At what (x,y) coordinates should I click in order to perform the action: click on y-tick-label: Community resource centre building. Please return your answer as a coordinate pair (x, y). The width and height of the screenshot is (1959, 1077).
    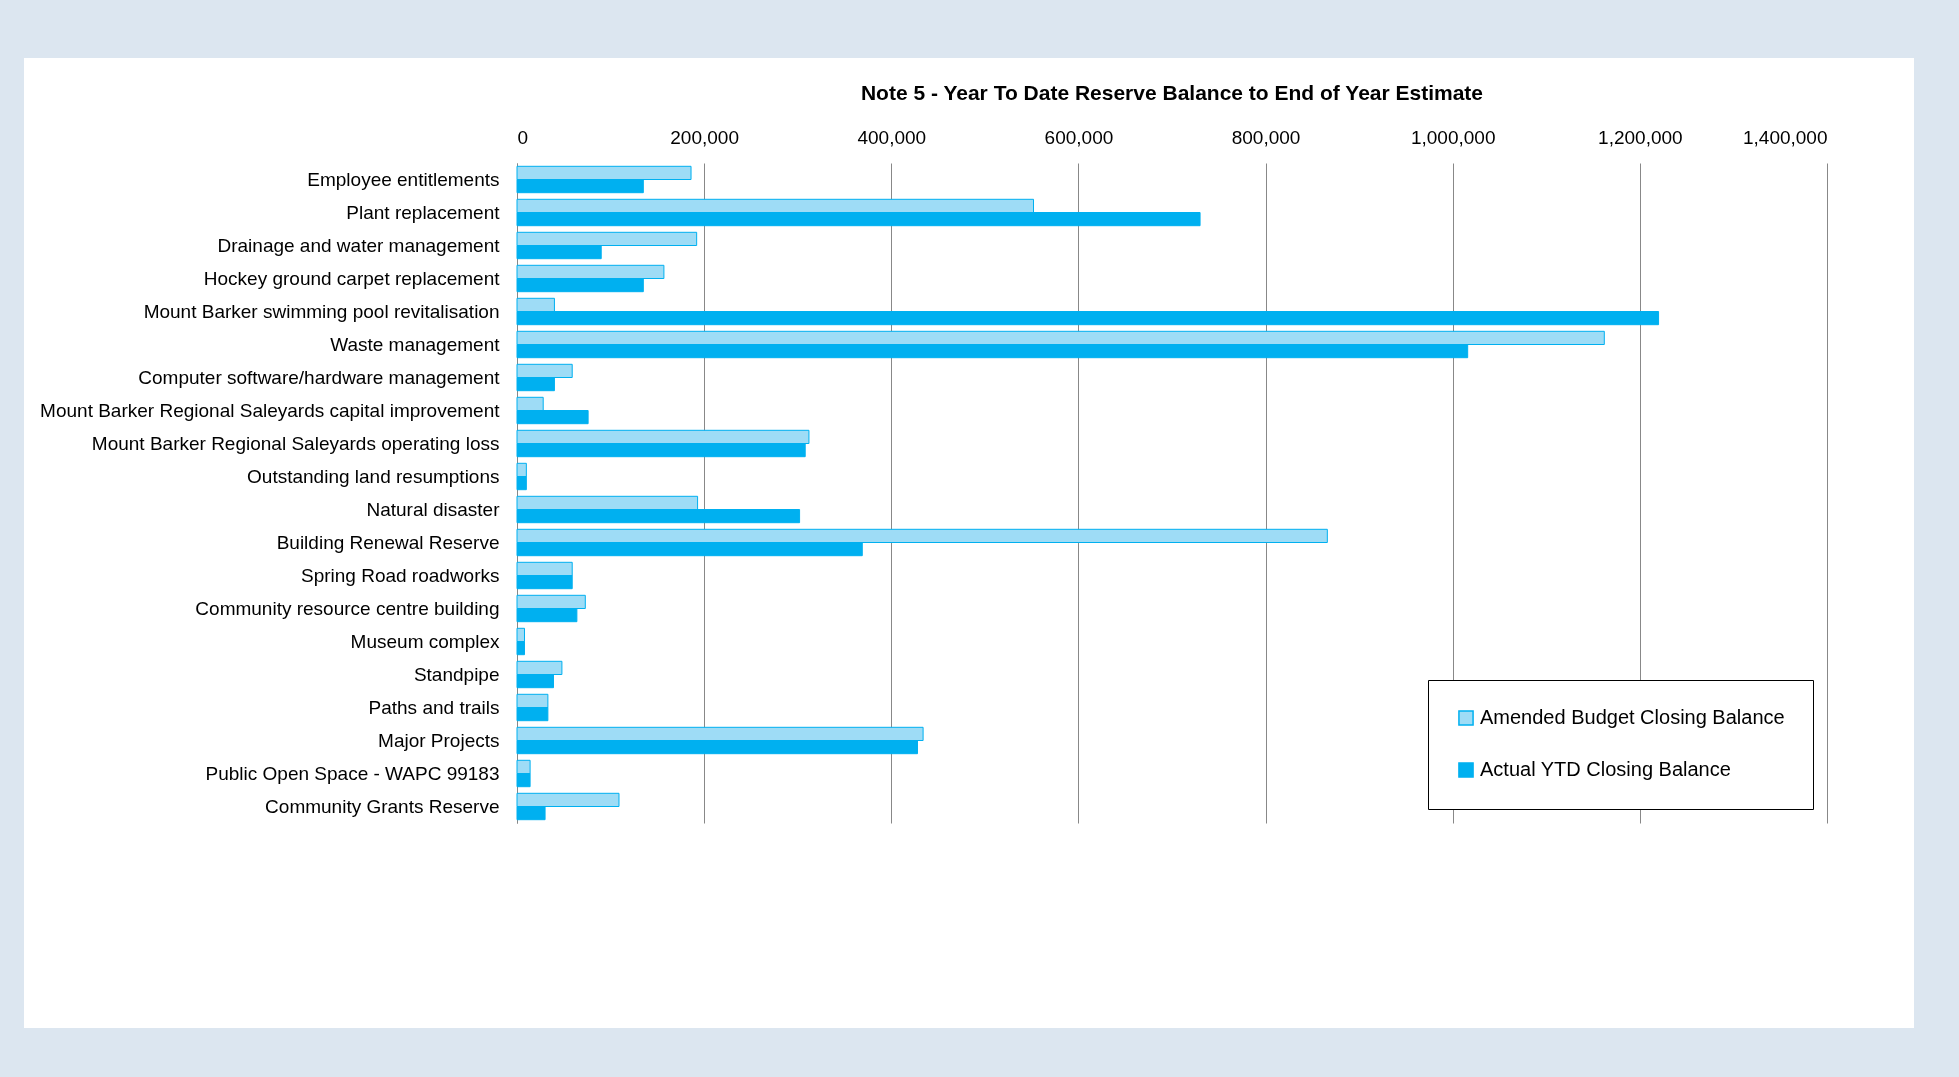
    Looking at the image, I should click on (347, 608).